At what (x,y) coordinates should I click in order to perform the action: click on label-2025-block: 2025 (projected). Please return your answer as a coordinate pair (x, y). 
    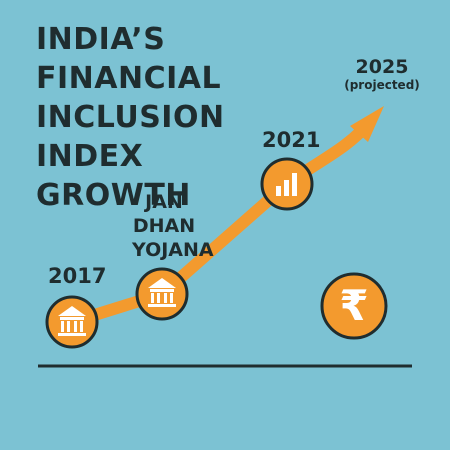
    Looking at the image, I should click on (382, 74).